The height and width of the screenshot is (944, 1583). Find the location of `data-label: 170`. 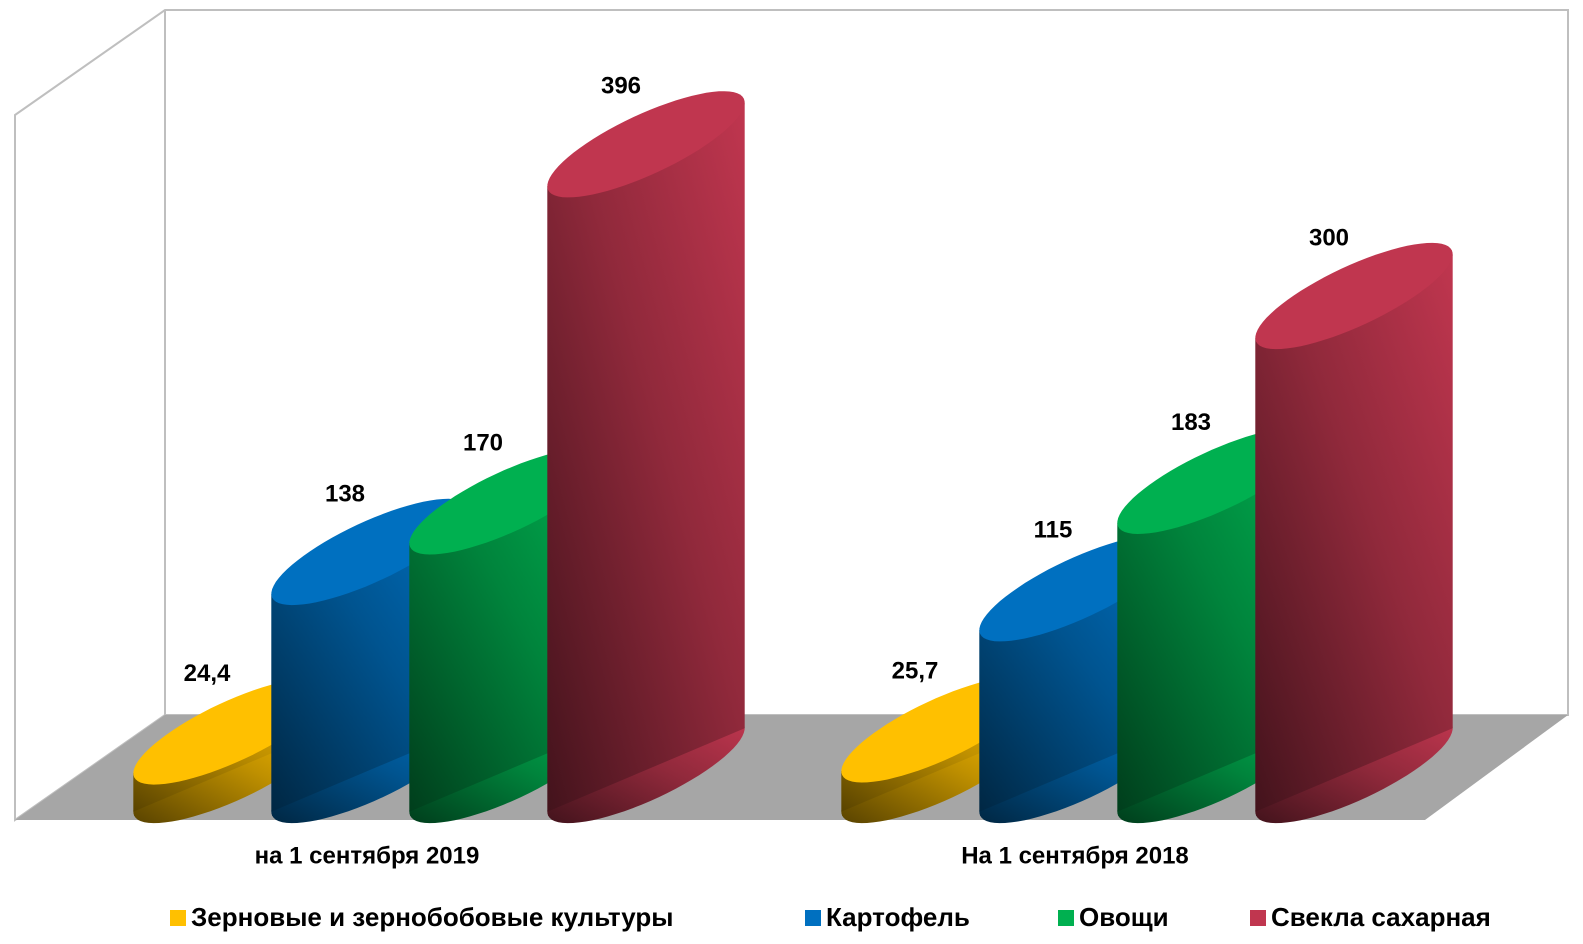

data-label: 170 is located at coordinates (483, 443).